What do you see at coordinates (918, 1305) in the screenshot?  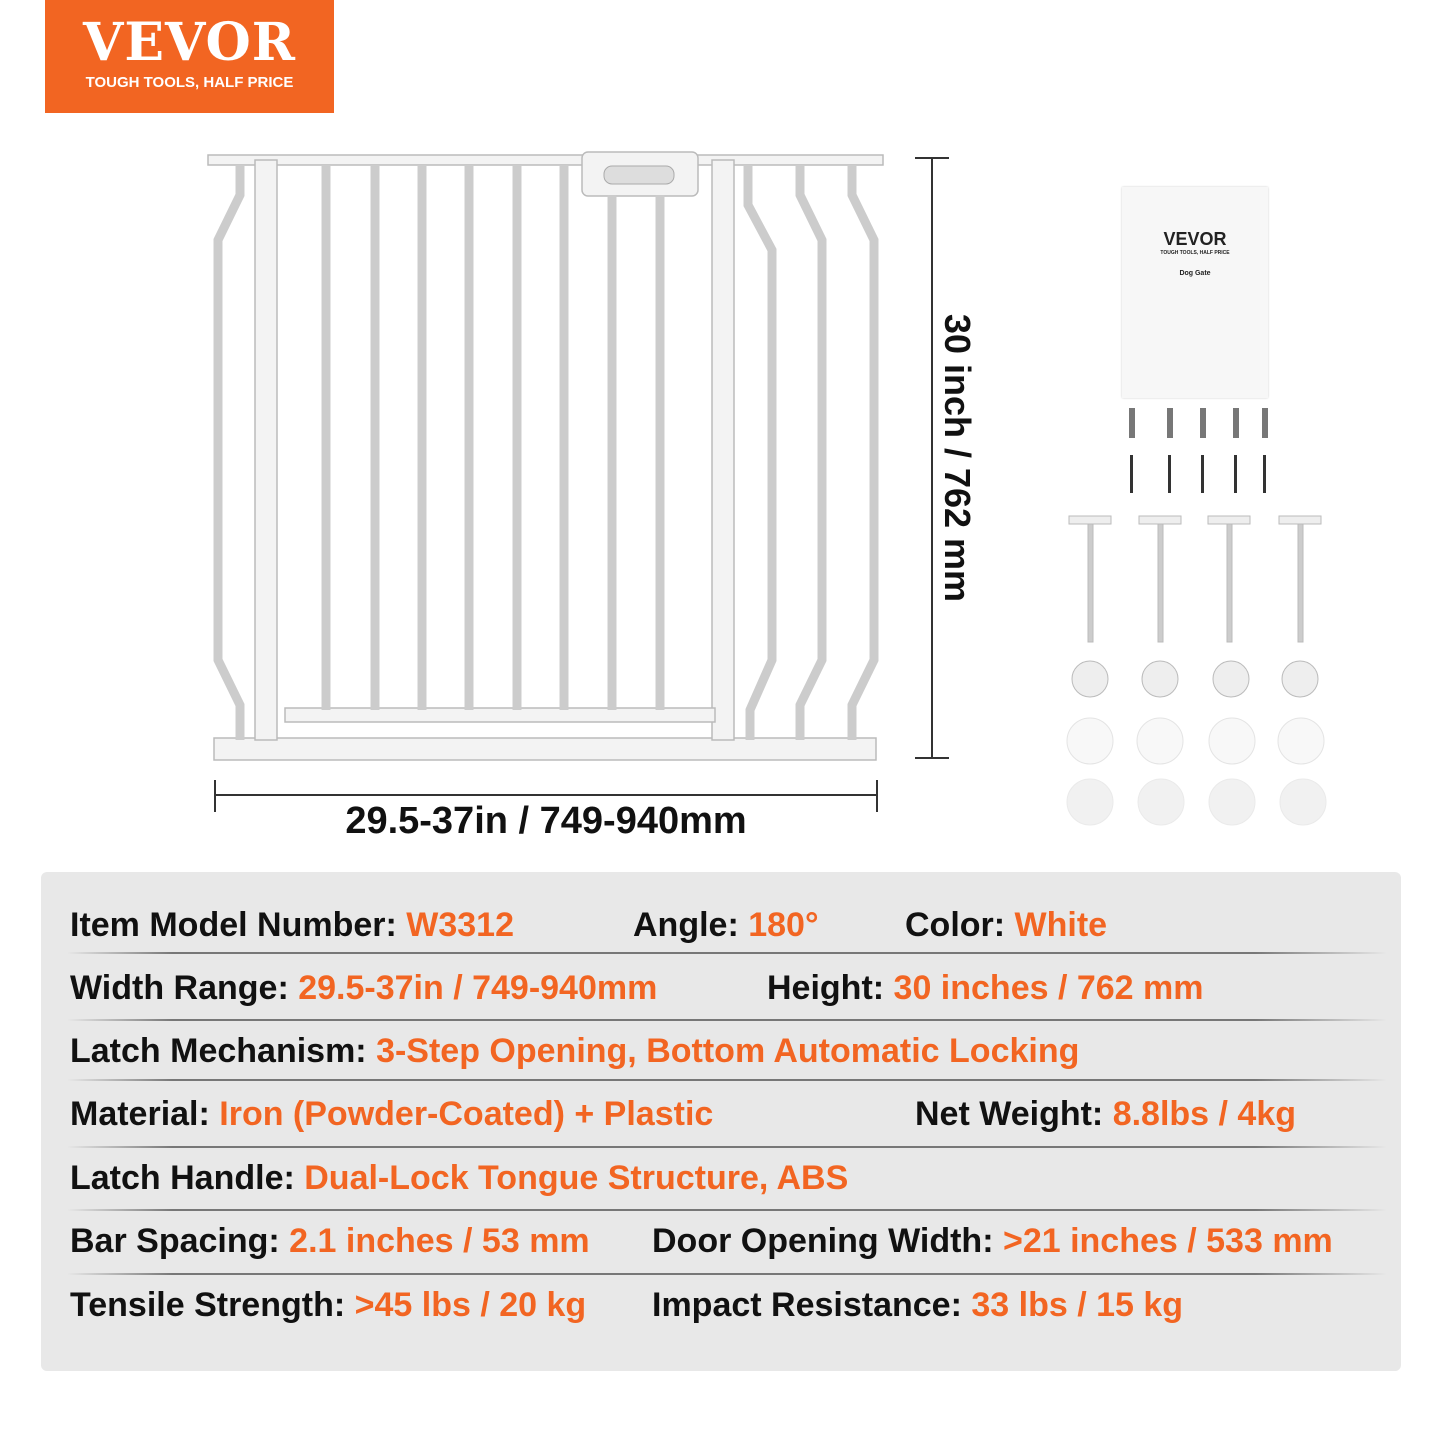 I see `spec-impact-resistance: Impact Resistance: 33 lbs / 15 kg` at bounding box center [918, 1305].